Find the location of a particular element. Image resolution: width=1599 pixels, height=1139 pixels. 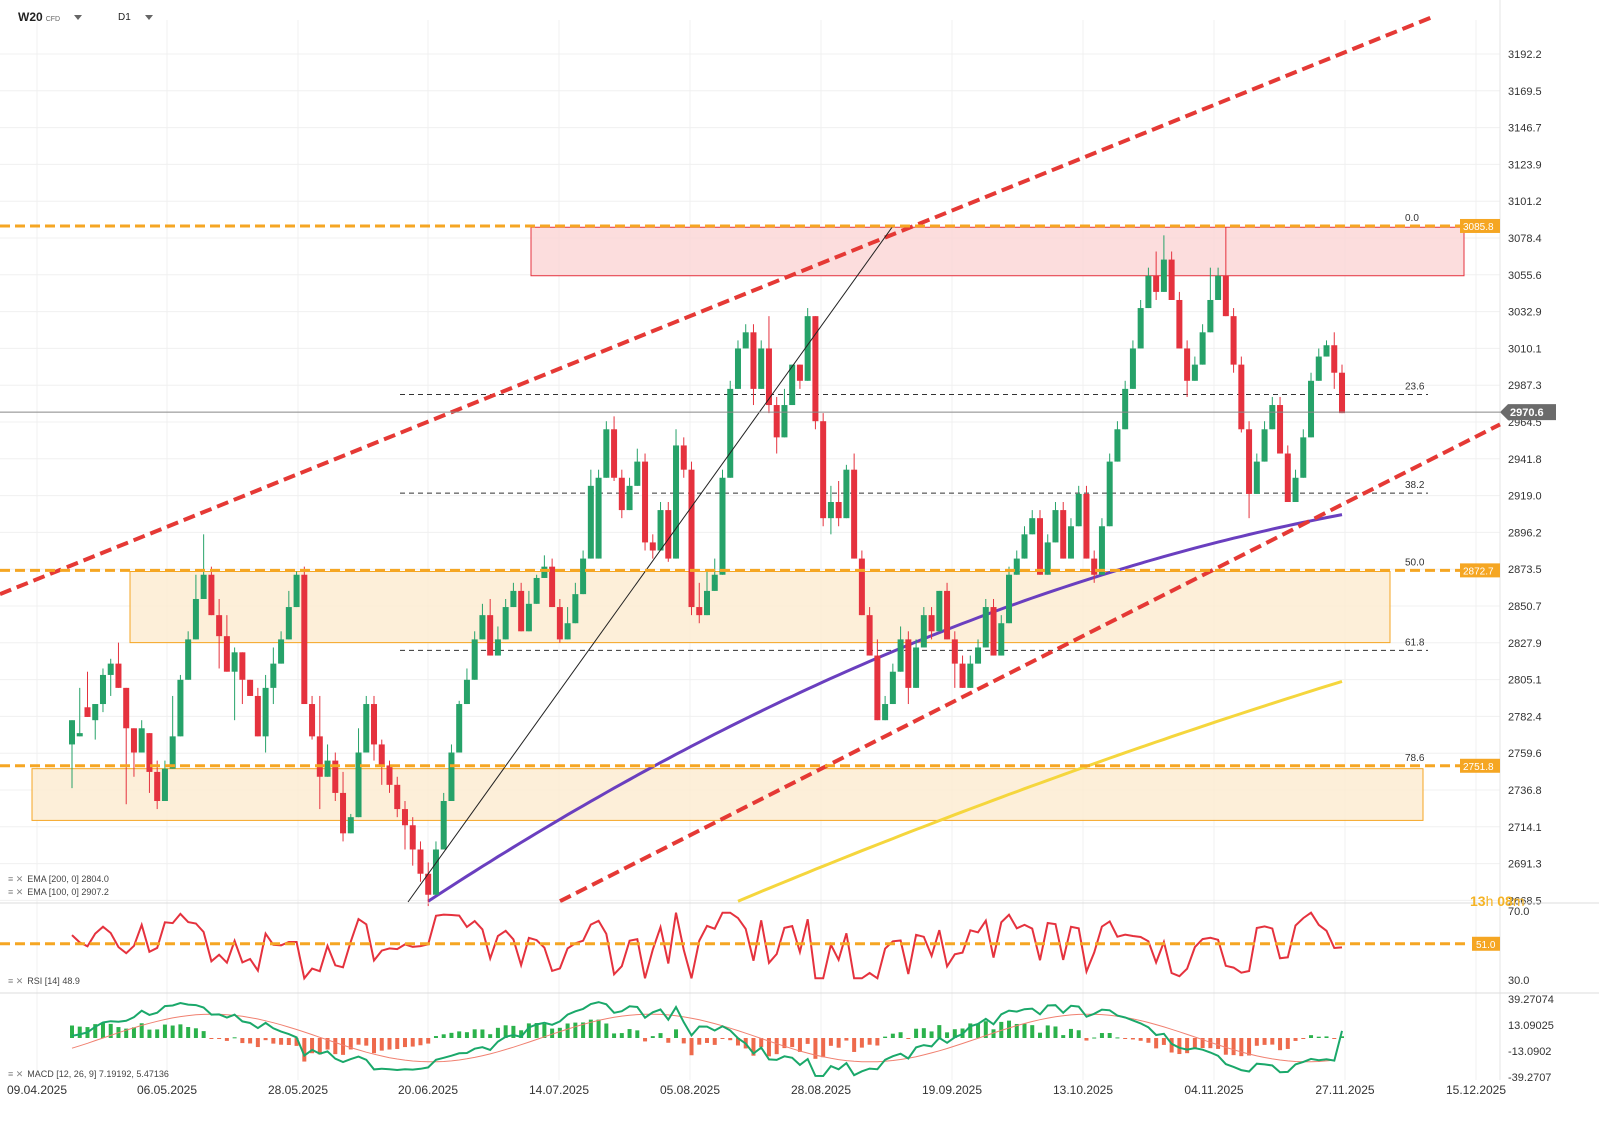

macd-tick-label: 39.27074 is located at coordinates (1531, 1000).